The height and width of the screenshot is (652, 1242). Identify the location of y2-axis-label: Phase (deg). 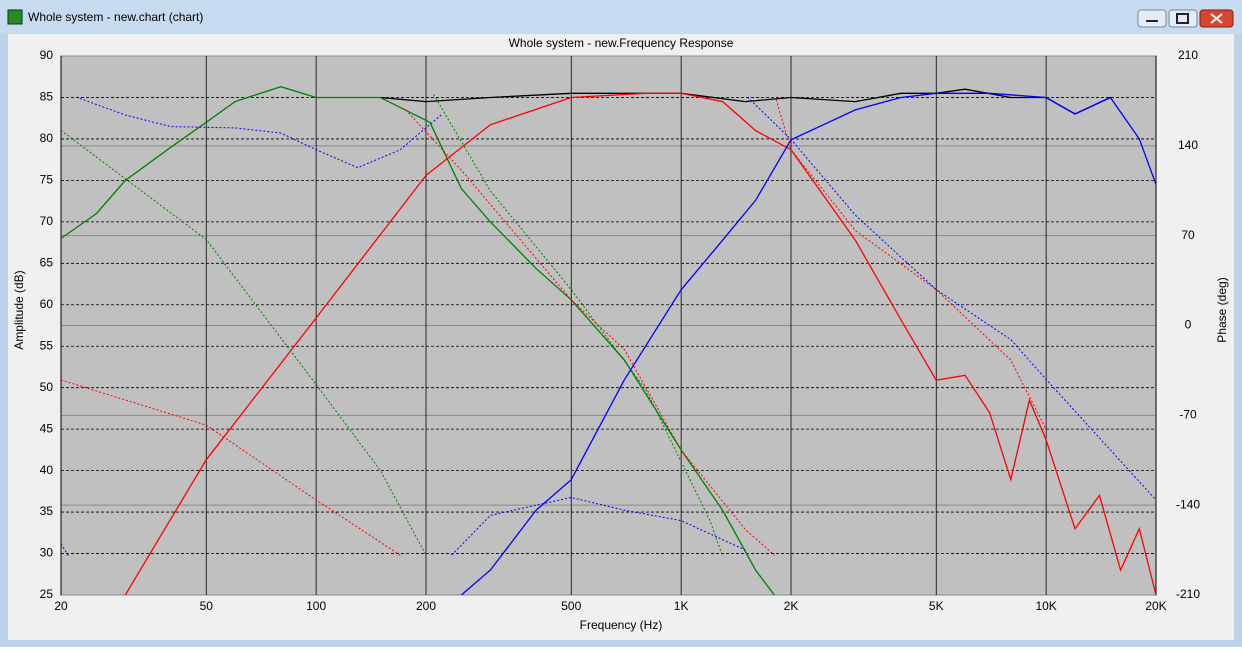
(1222, 309).